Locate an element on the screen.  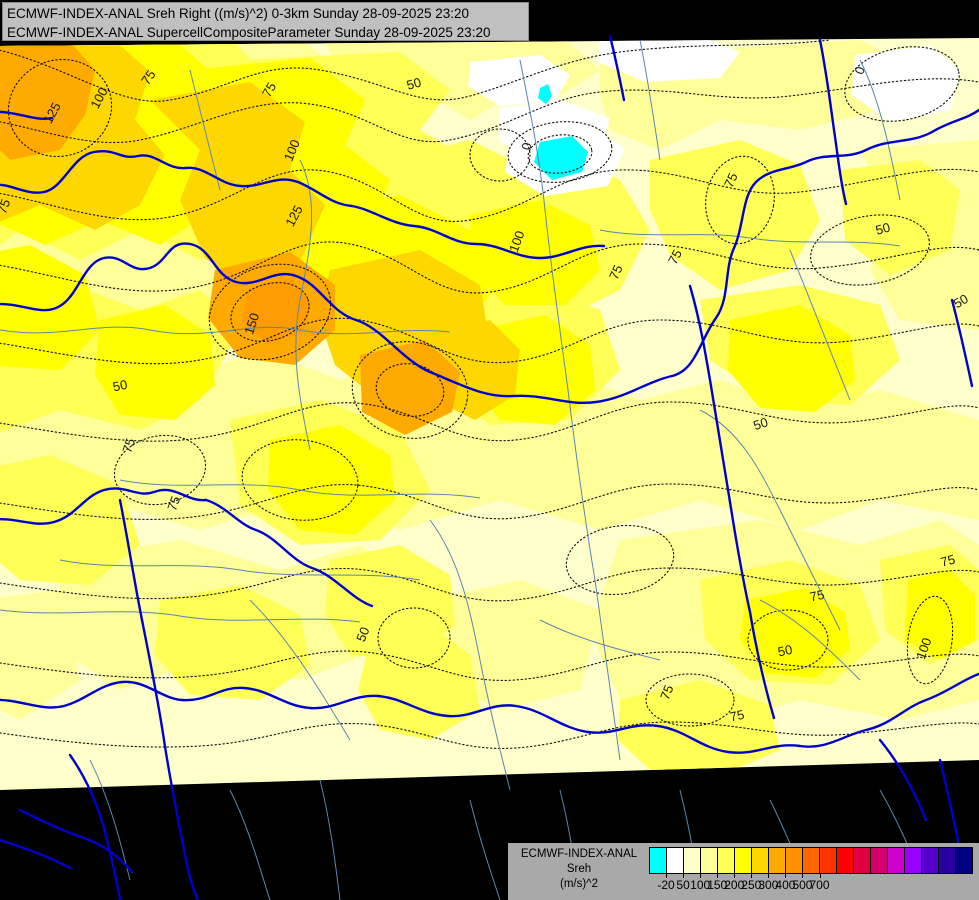
legend-tick-row: -20 50 100 150 200 250 300 400 500 700 is located at coordinates (811, 885).